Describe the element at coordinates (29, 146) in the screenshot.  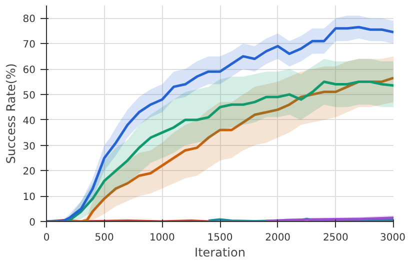
I see `y-tick-label: 30` at that location.